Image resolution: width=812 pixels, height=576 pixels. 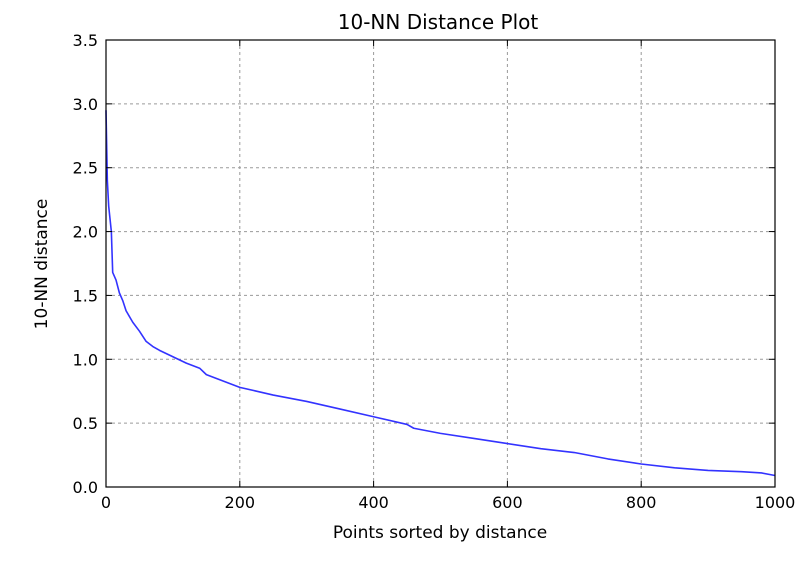 What do you see at coordinates (85, 168) in the screenshot?
I see `y-tick-label: 2.5` at bounding box center [85, 168].